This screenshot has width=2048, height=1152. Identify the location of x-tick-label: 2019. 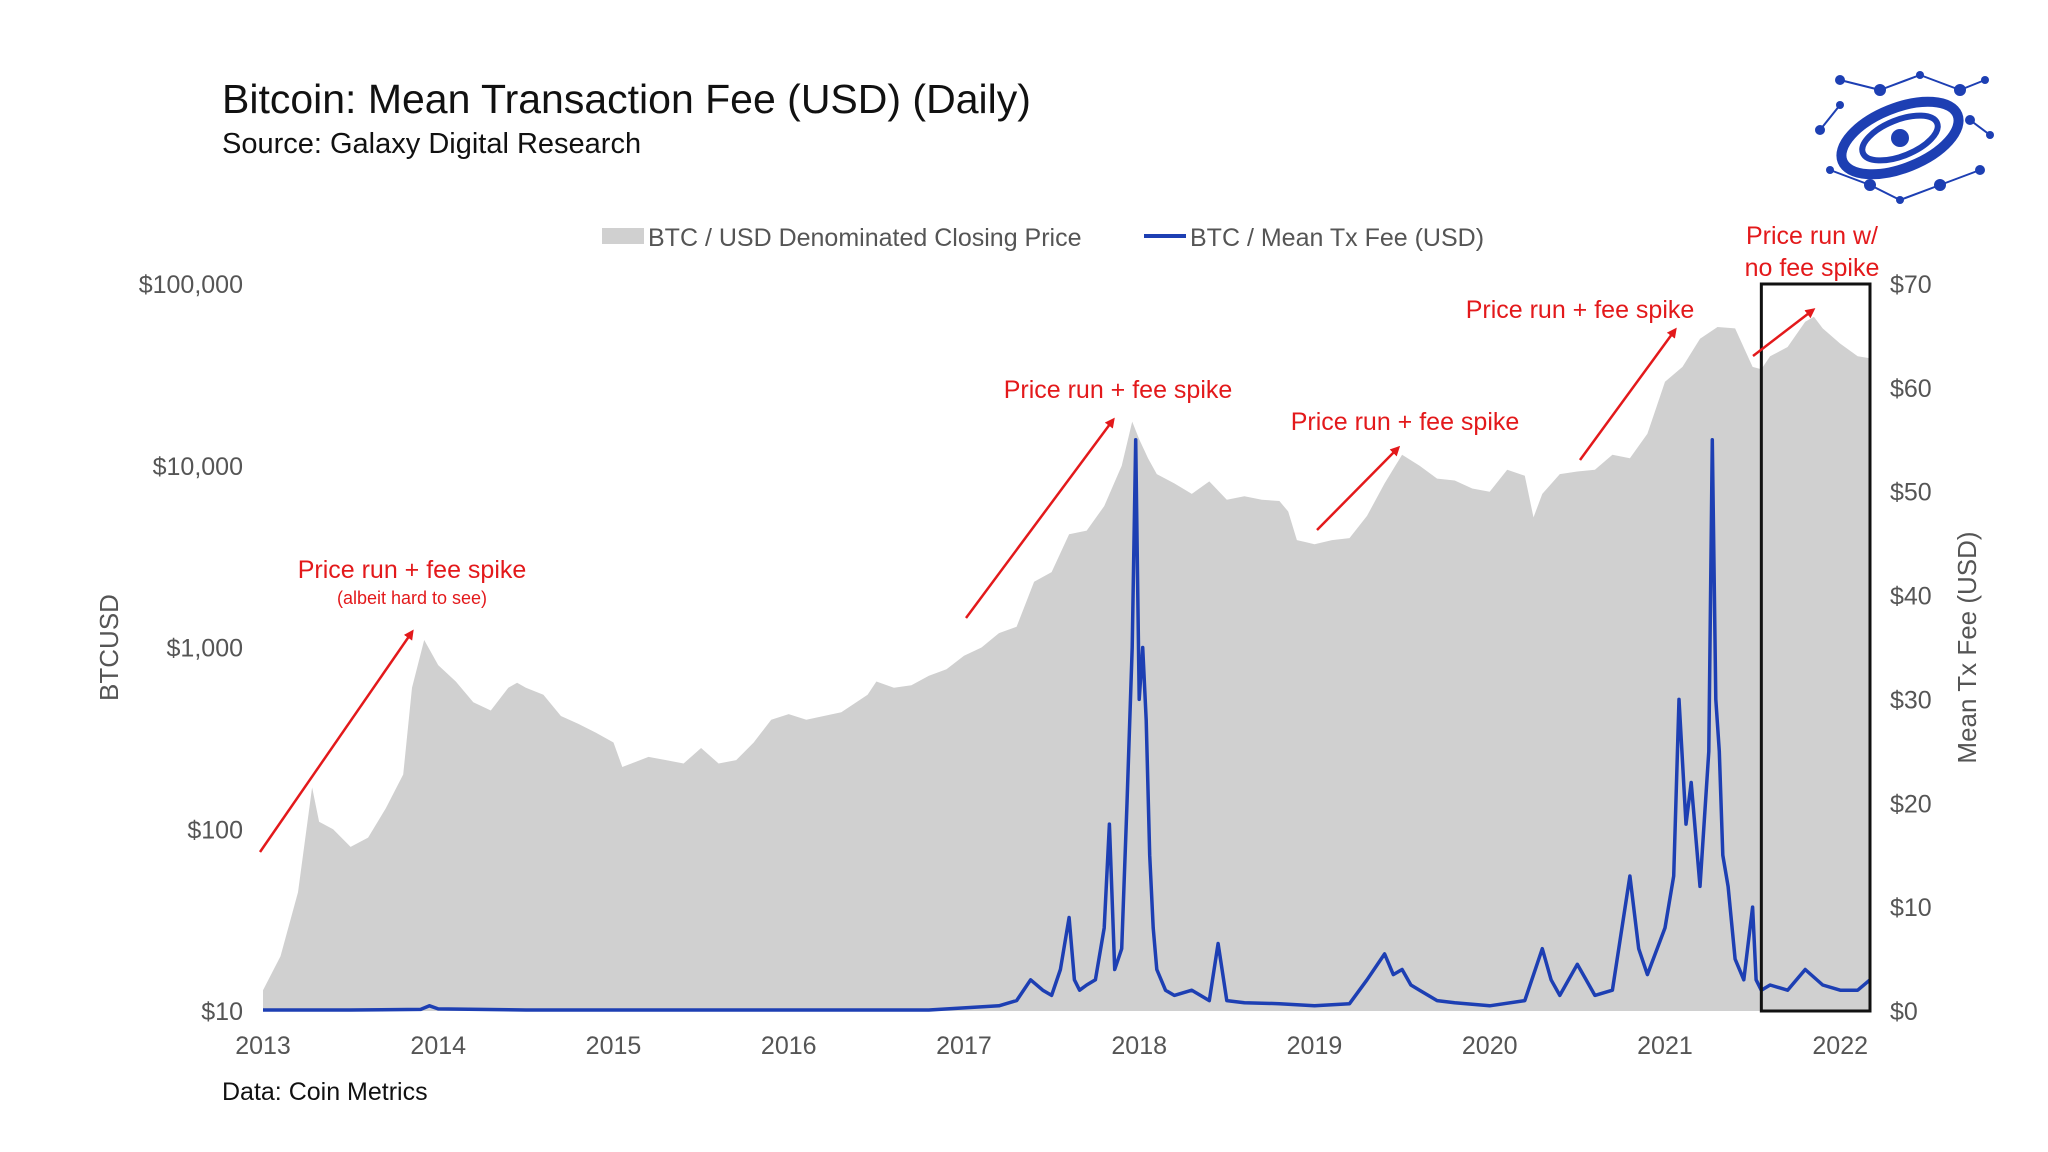
(1315, 1046).